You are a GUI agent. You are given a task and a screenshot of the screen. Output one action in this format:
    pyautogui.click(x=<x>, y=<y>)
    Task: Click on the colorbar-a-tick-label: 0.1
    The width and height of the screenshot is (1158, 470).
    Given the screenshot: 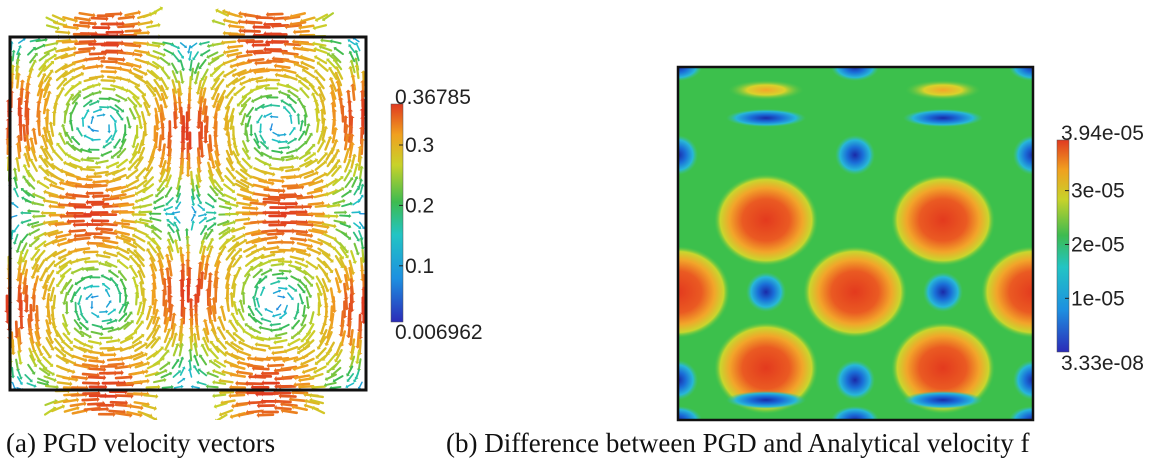 What is the action you would take?
    pyautogui.click(x=419, y=266)
    